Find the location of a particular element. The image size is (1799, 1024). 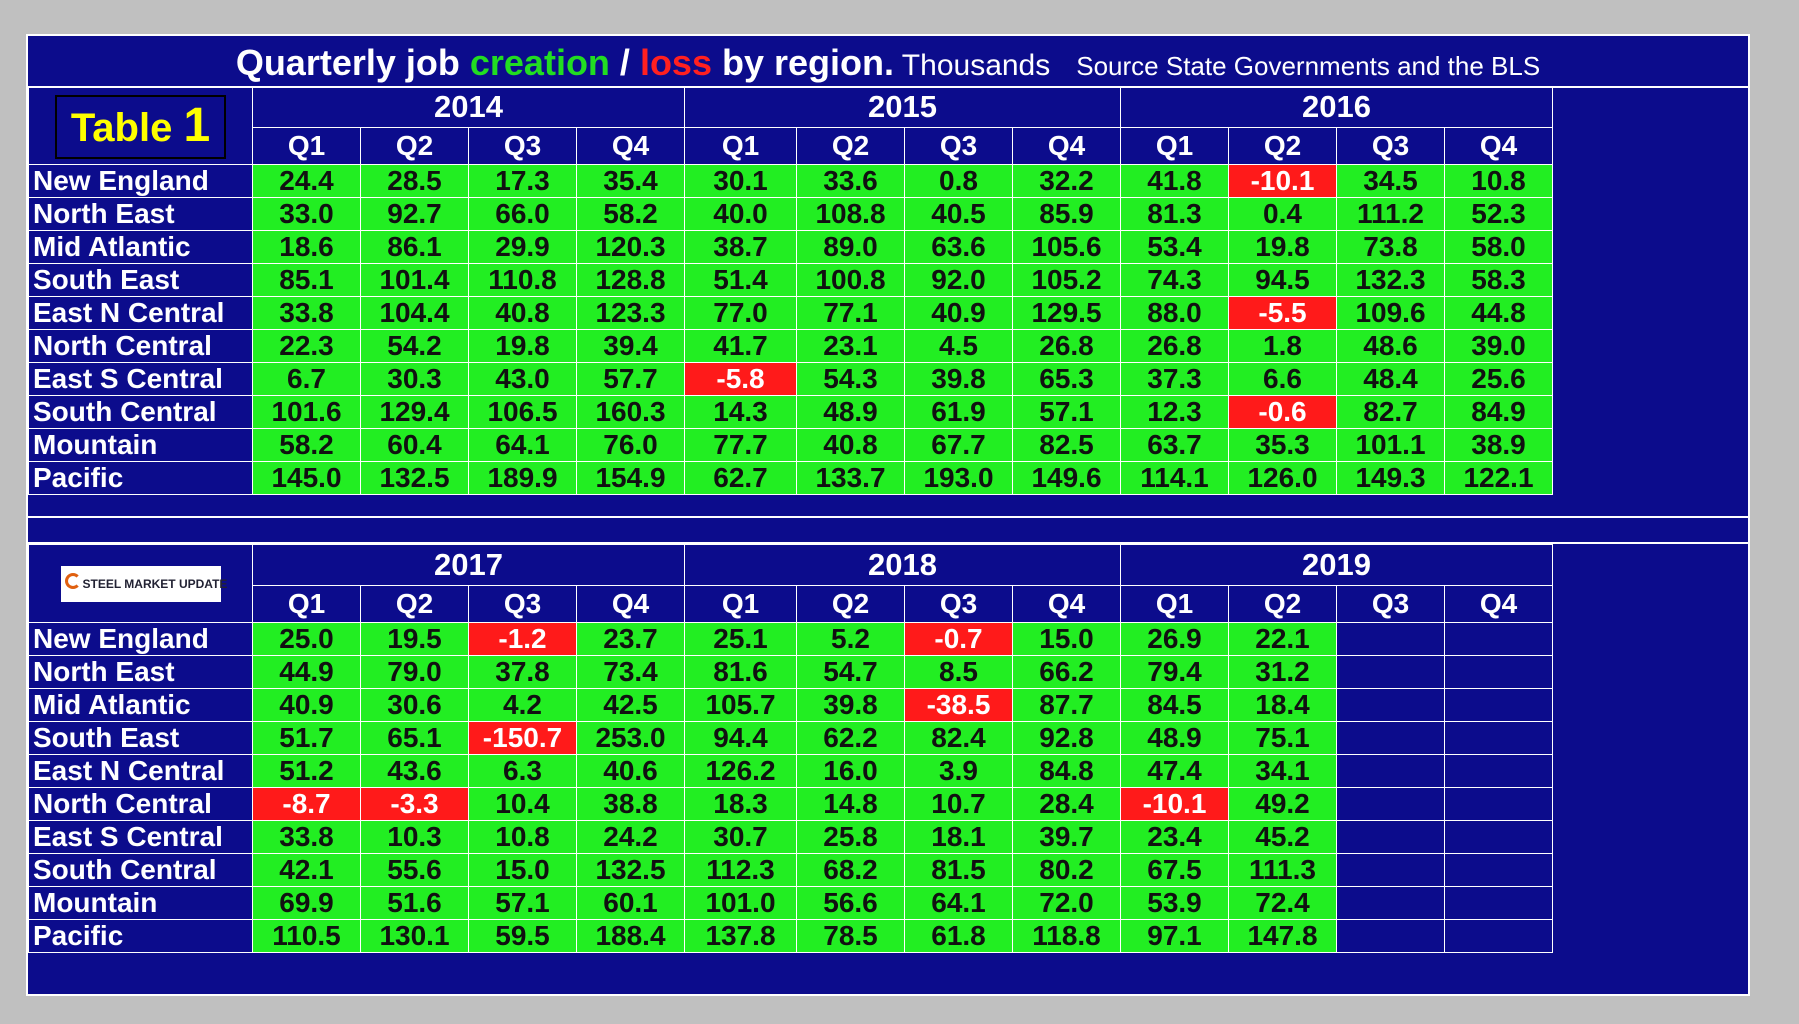

value-cell: 137.8 is located at coordinates (740, 936).